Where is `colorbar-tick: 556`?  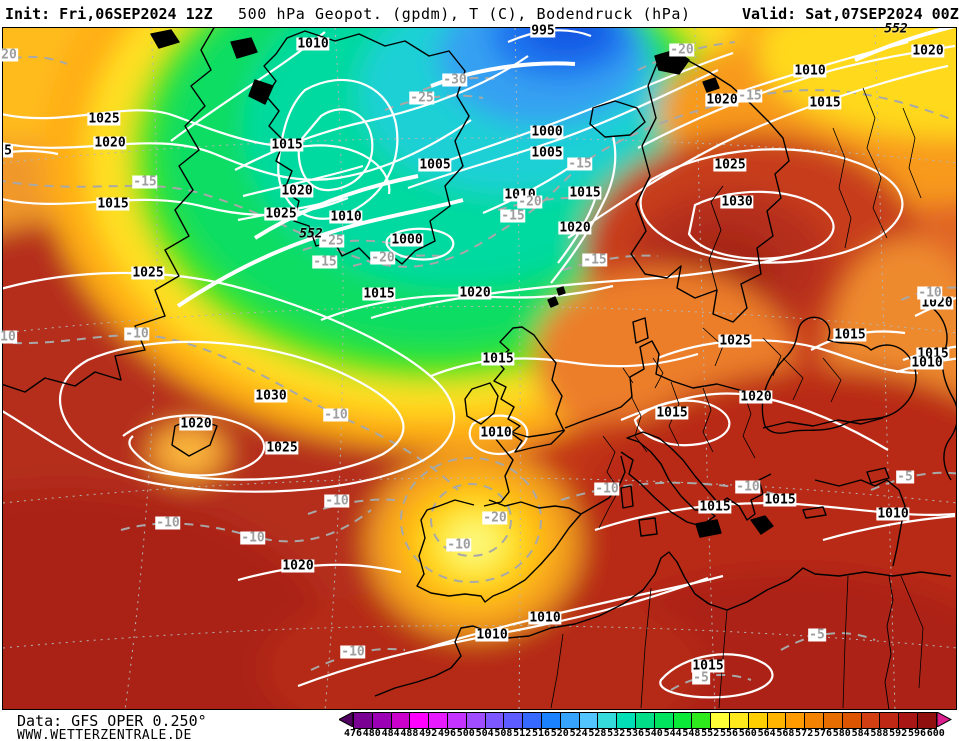 colorbar-tick: 556 is located at coordinates (729, 733).